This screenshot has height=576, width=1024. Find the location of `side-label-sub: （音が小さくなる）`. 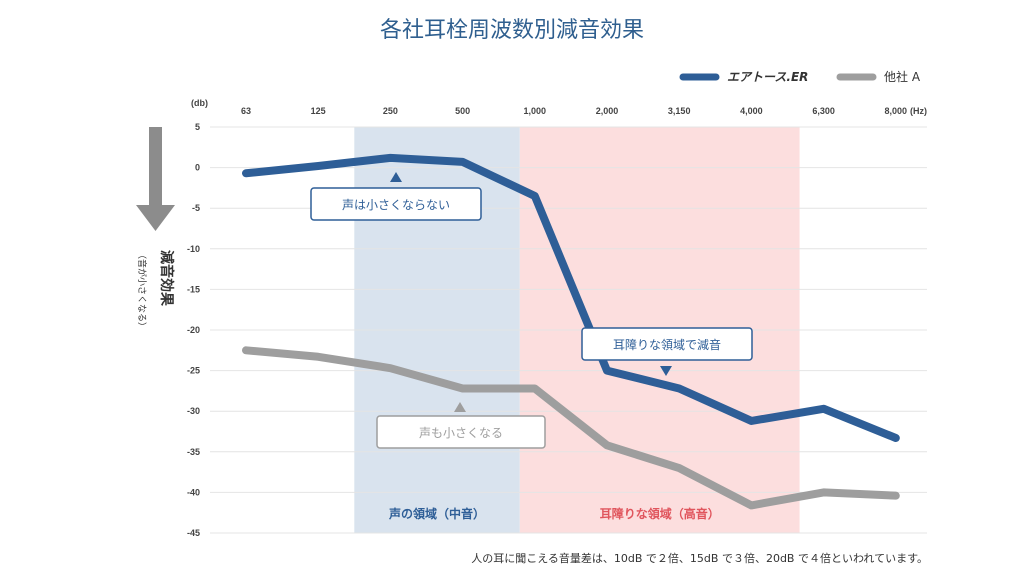

side-label-sub: （音が小さくなる） is located at coordinates (142, 290).